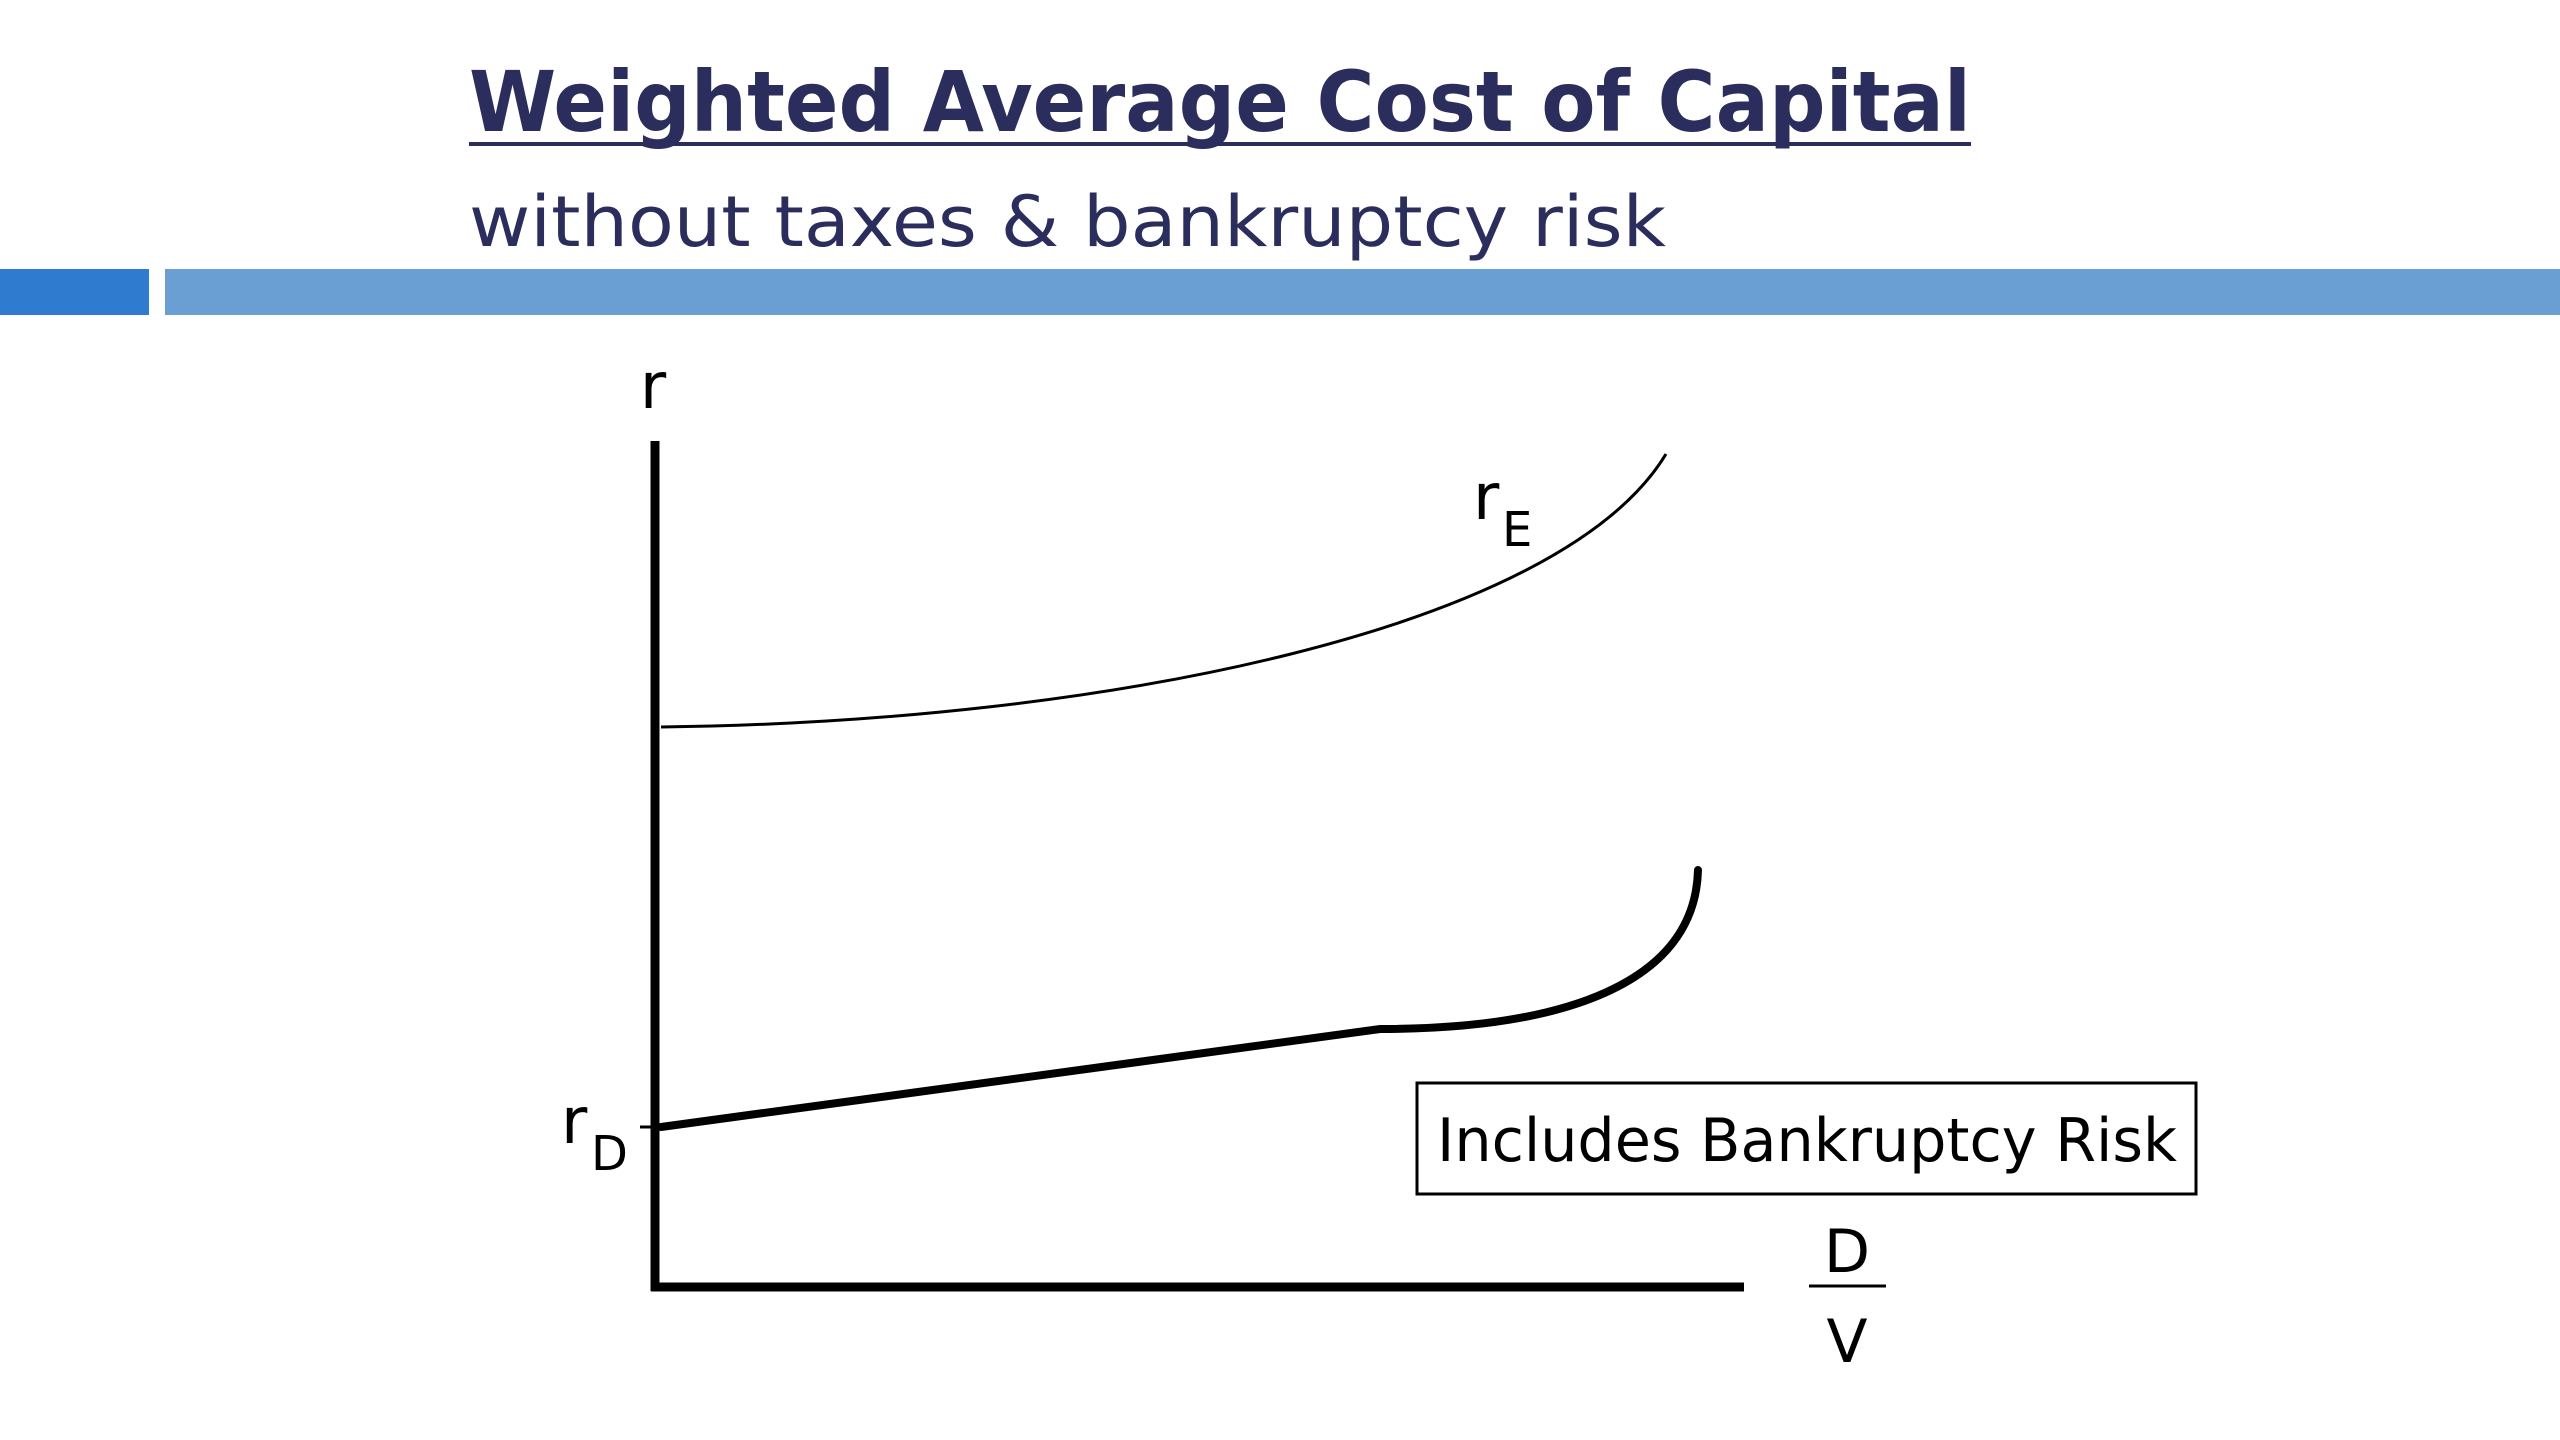  What do you see at coordinates (74, 292) in the screenshot?
I see `accent-bar` at bounding box center [74, 292].